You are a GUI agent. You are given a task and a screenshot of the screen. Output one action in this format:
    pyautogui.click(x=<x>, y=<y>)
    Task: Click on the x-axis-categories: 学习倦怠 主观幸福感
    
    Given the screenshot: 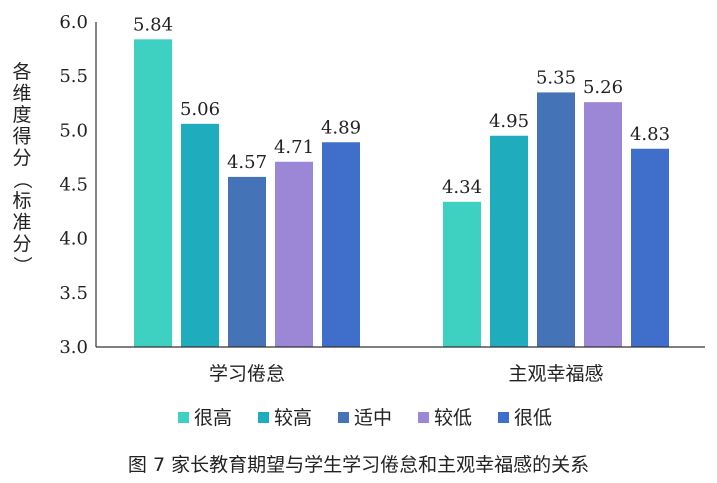 What is the action you would take?
    pyautogui.click(x=406, y=374)
    